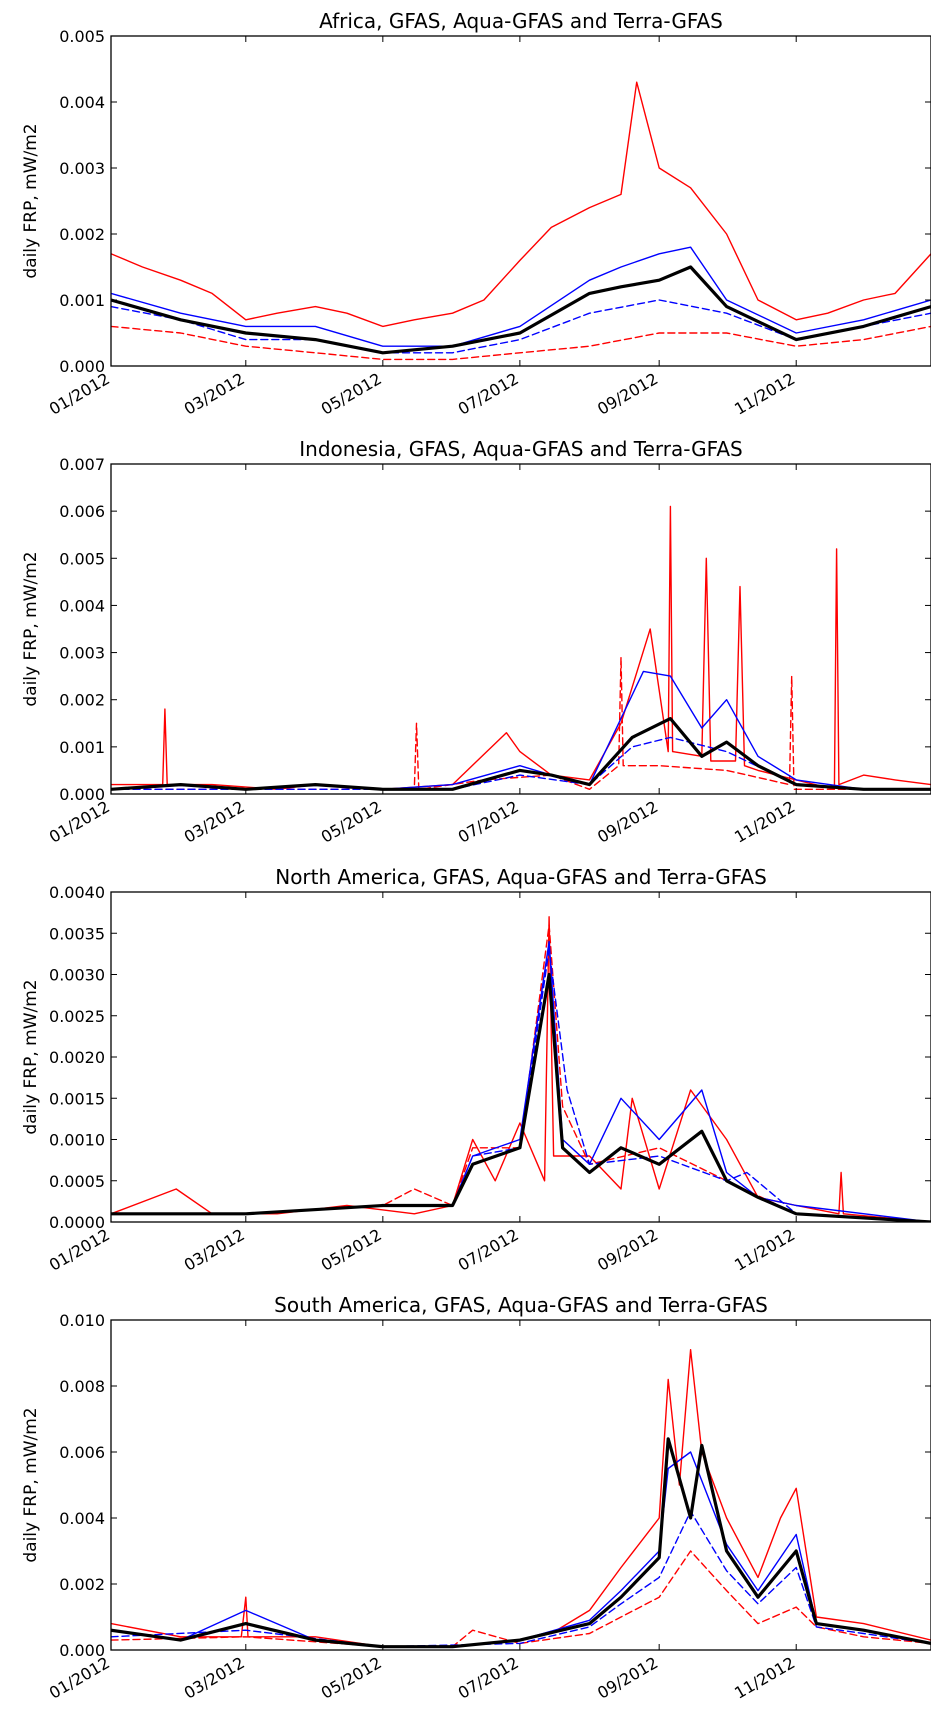 This screenshot has width=931, height=1712. I want to click on y-tick-label: 0.010, so click(82, 1320).